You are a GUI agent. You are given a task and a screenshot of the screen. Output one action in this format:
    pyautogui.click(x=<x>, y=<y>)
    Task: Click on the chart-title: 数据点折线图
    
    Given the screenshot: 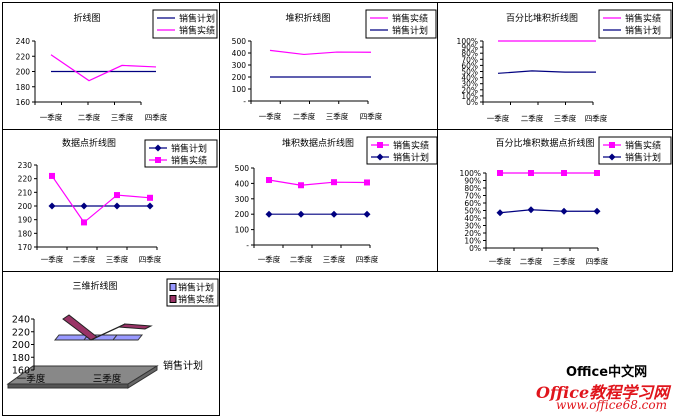 What is the action you would take?
    pyautogui.click(x=89, y=143)
    